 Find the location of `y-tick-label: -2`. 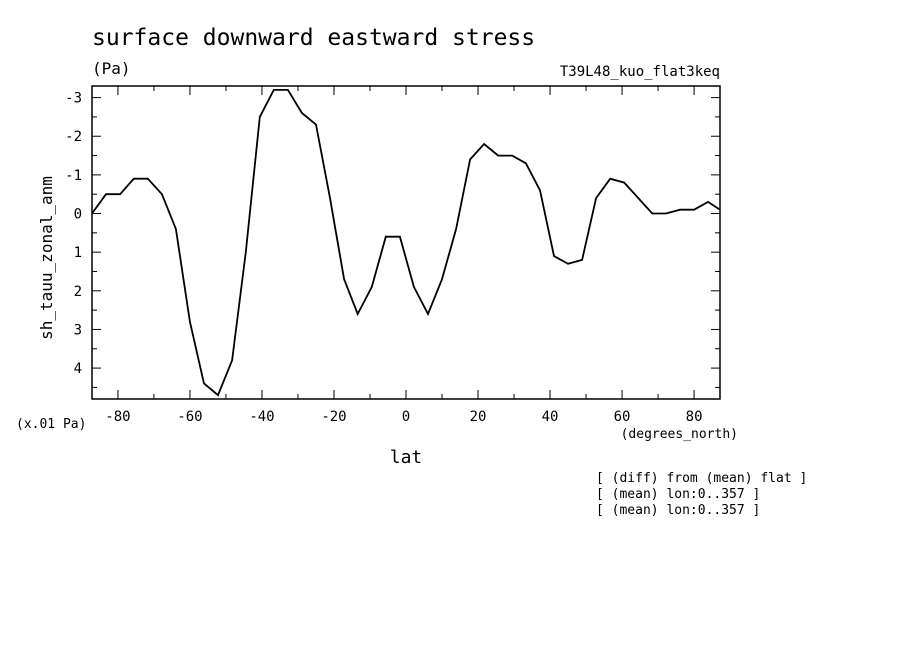

y-tick-label: -2 is located at coordinates (73, 137).